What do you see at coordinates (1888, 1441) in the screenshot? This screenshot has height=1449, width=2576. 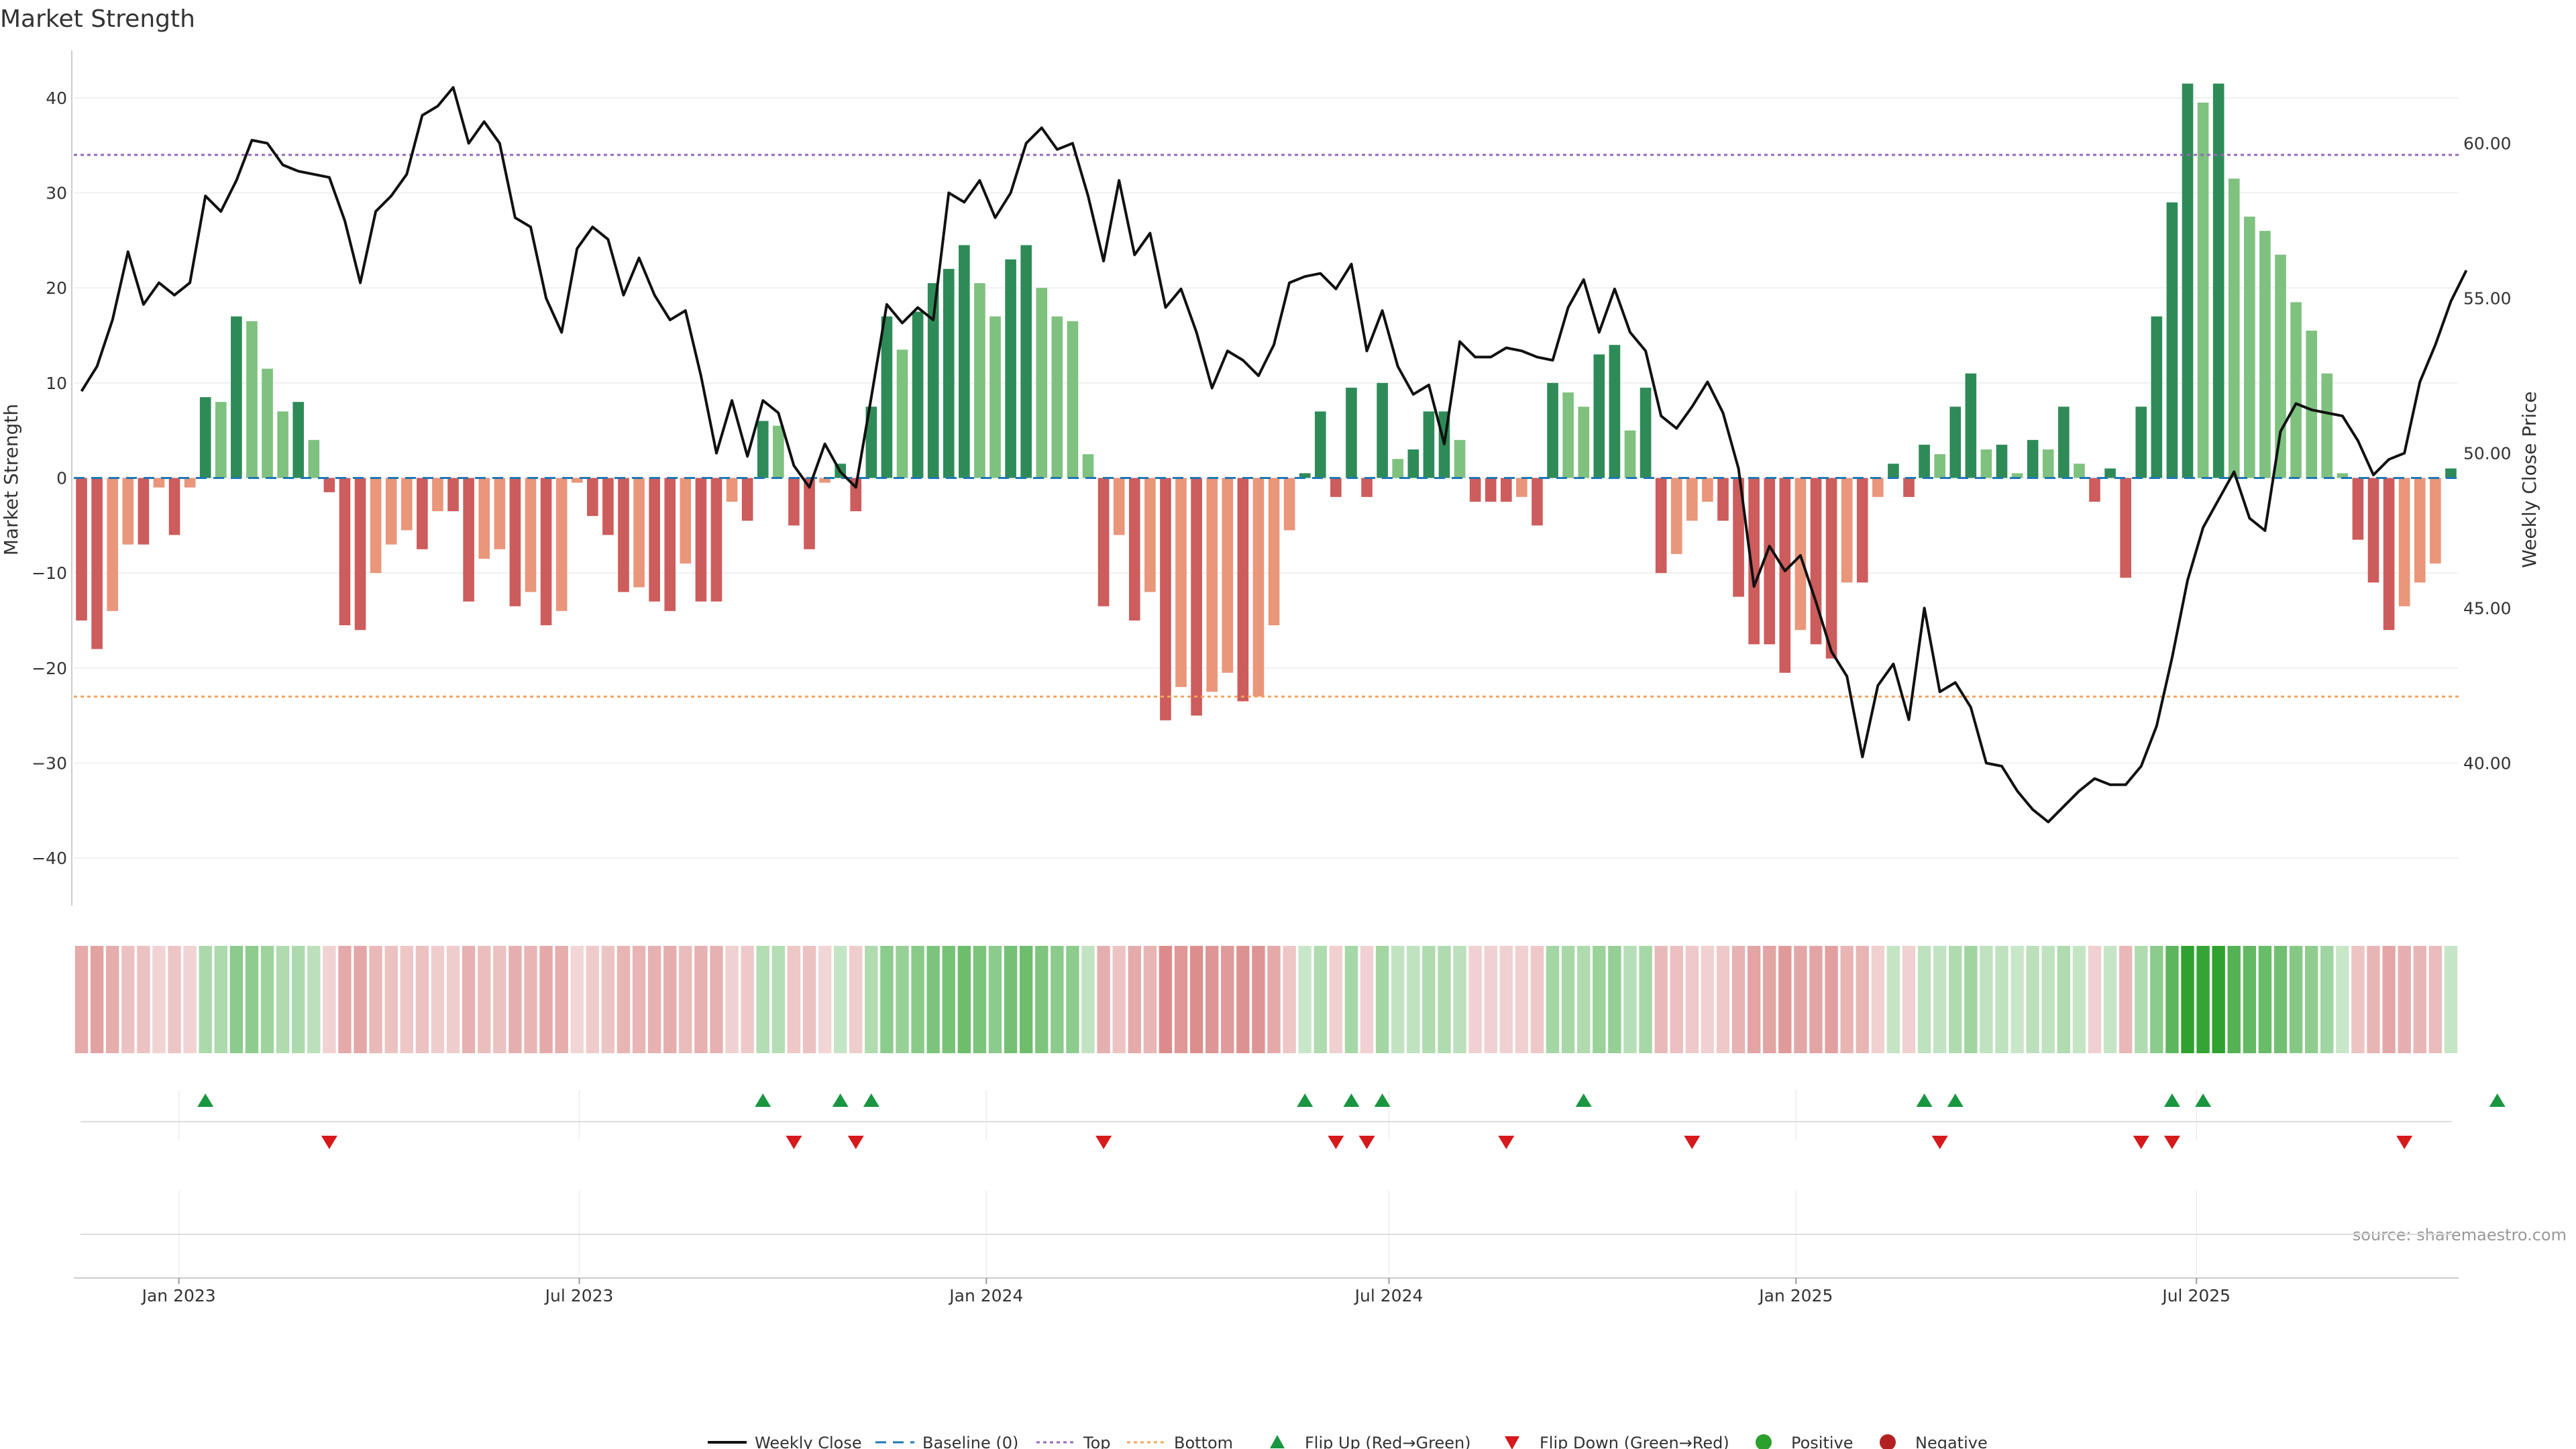 I see `legend-circle-swatch` at bounding box center [1888, 1441].